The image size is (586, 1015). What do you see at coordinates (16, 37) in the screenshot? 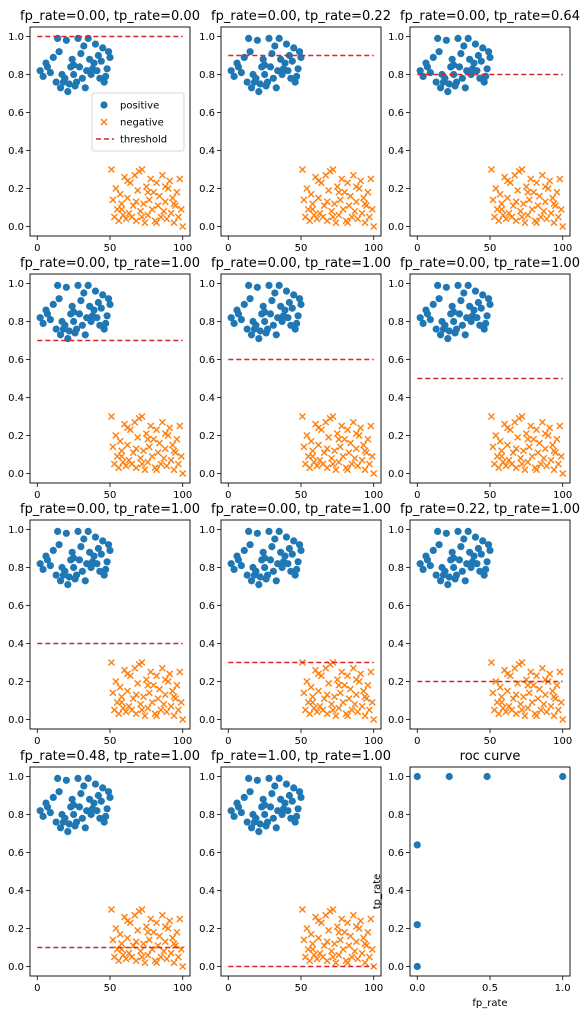
I see `y-tick-label: 1.0` at bounding box center [16, 37].